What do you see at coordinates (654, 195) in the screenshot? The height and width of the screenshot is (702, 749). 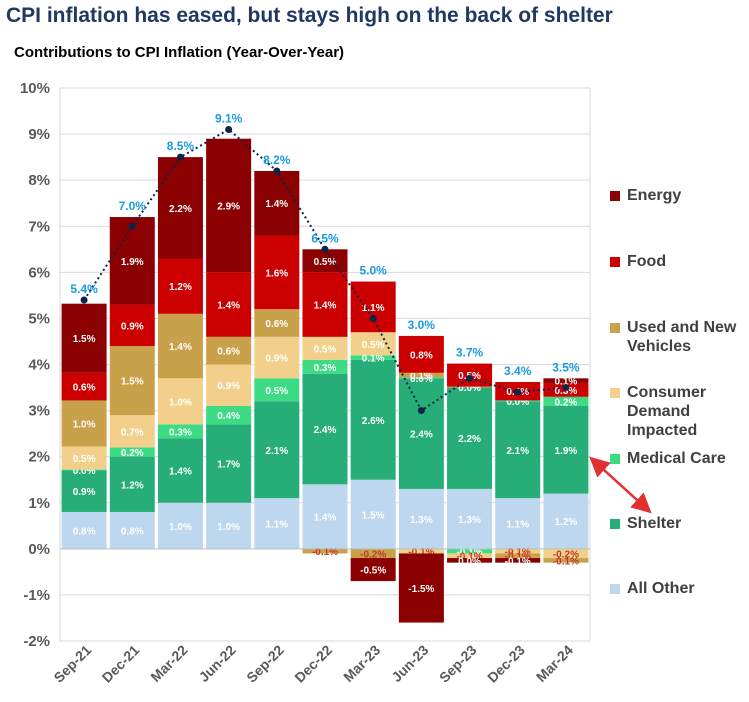 I see `legend-label: Energy` at bounding box center [654, 195].